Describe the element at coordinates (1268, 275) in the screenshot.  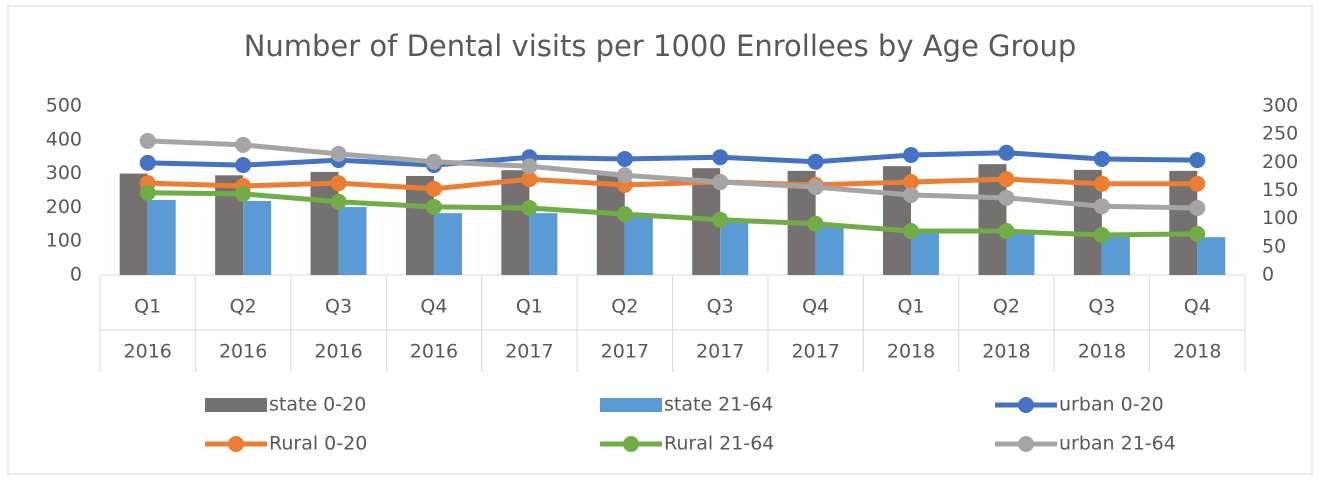
I see `y2-tick-label: 0` at that location.